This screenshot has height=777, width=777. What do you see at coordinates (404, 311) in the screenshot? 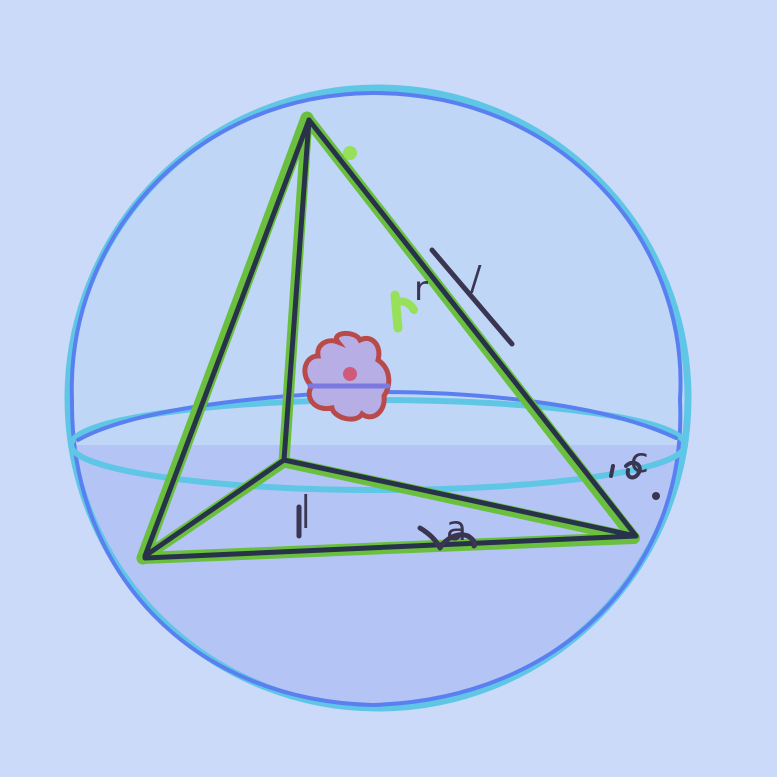
I see `radius-mark` at bounding box center [404, 311].